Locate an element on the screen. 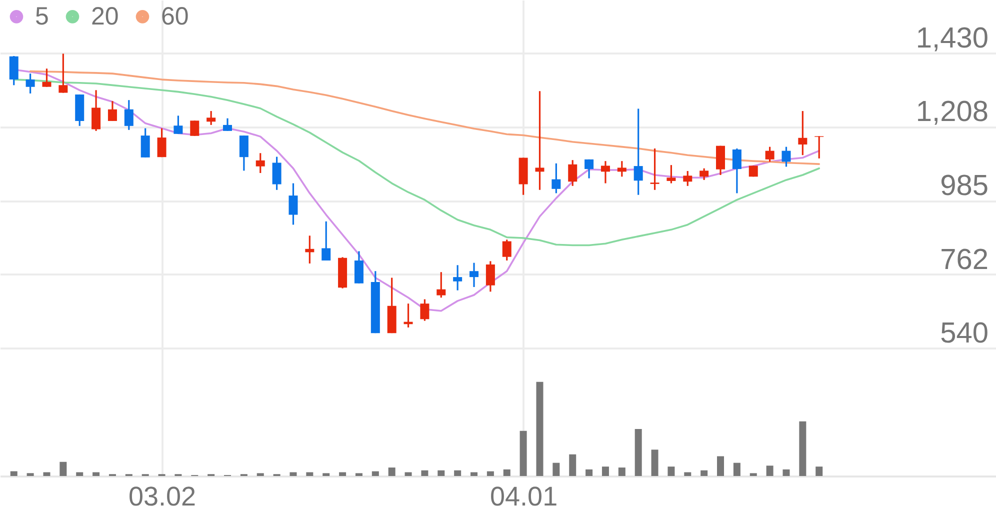  y-tick-label: 762 is located at coordinates (964, 260).